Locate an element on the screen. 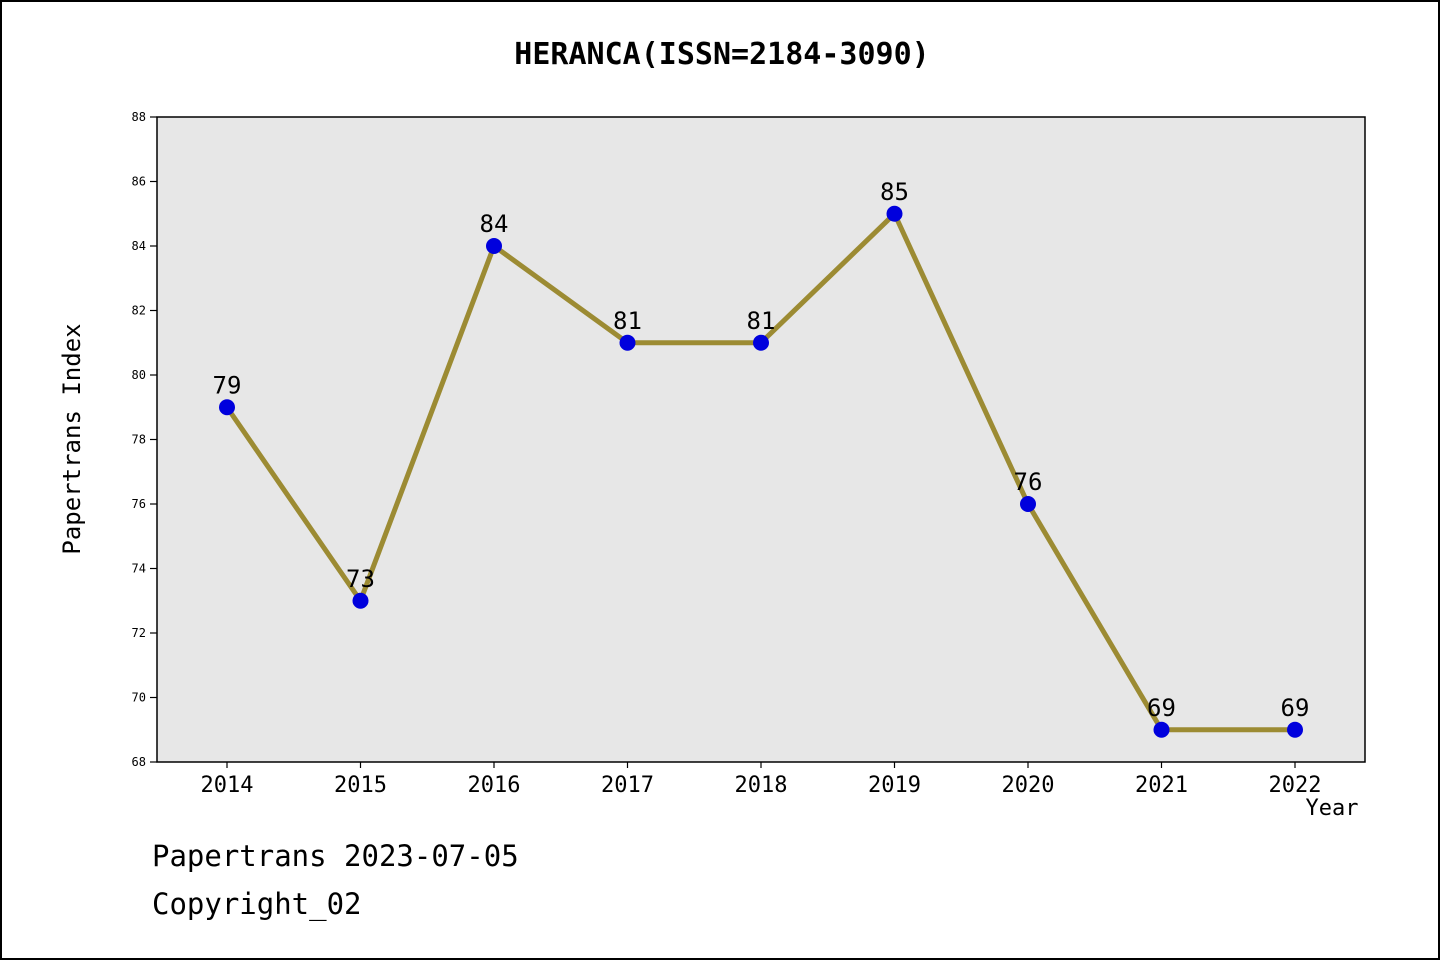 Image resolution: width=1440 pixels, height=960 pixels. x-axis-title: Year is located at coordinates (1332, 808).